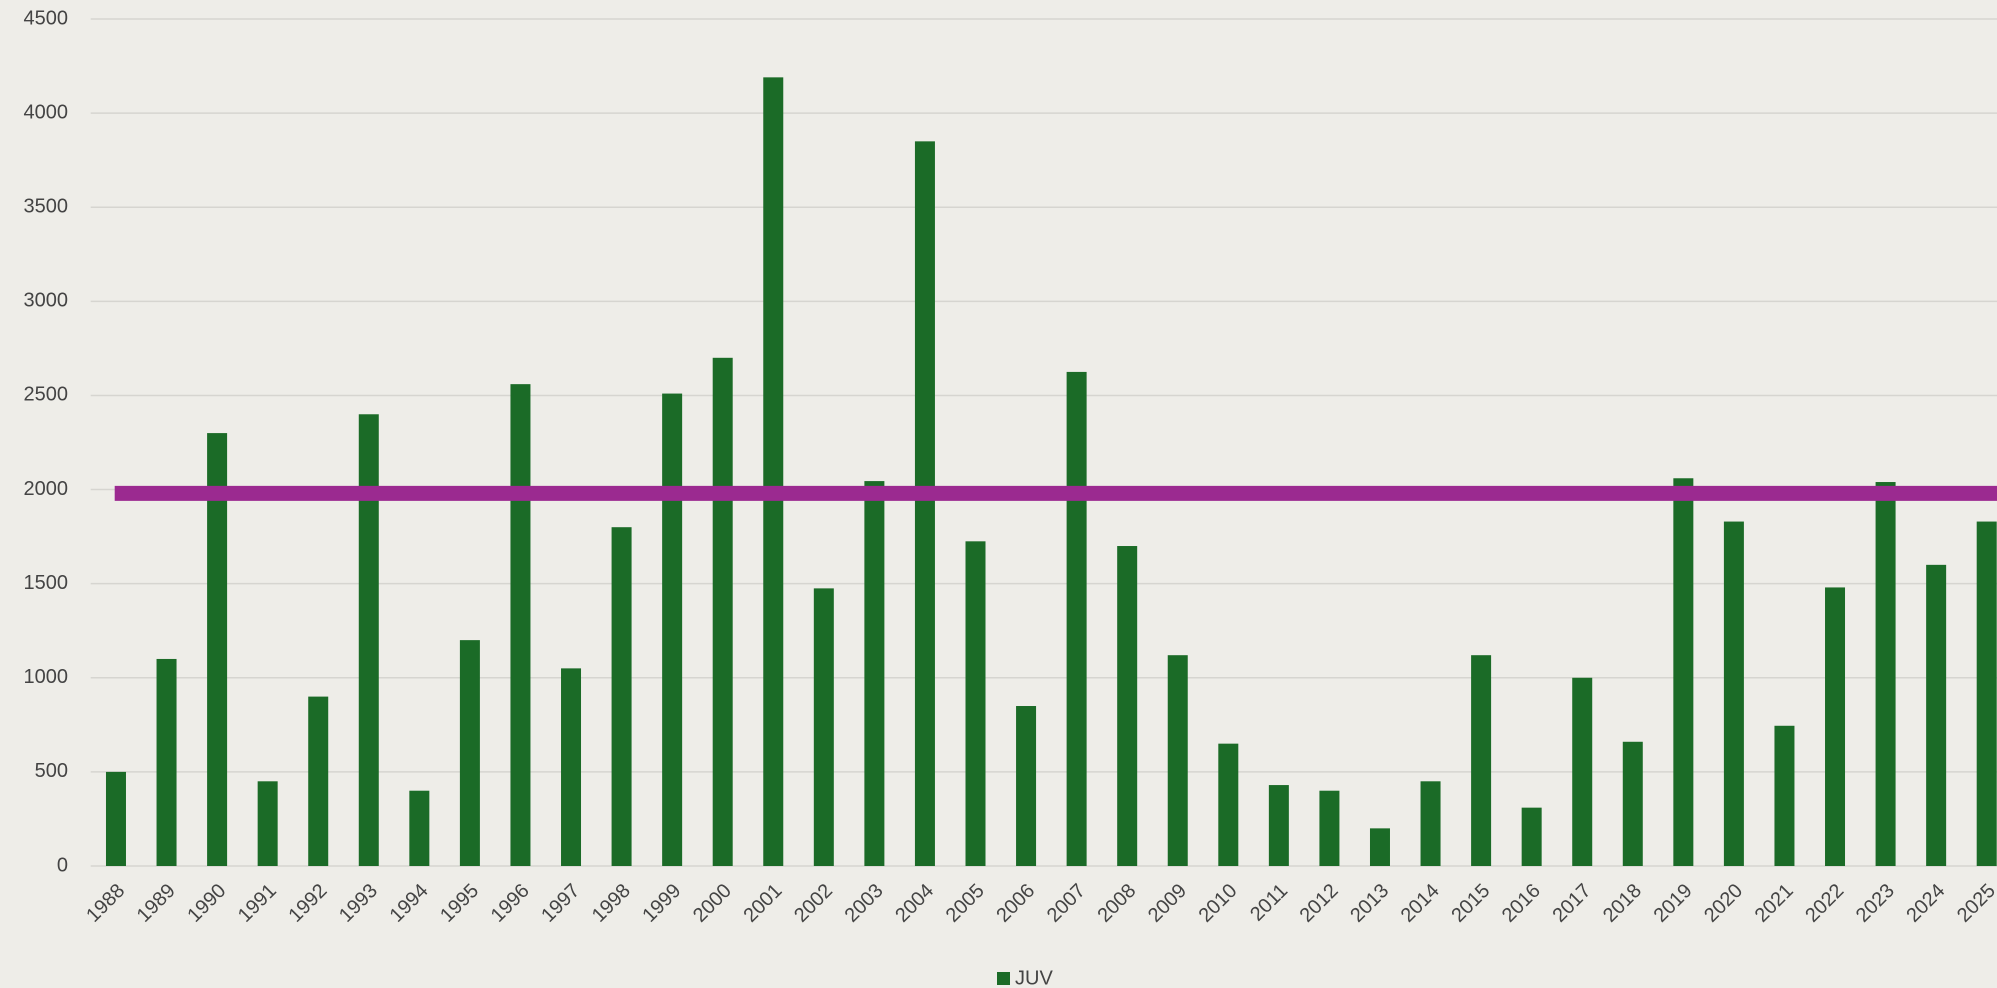  I want to click on legend-swatch, so click(1003, 978).